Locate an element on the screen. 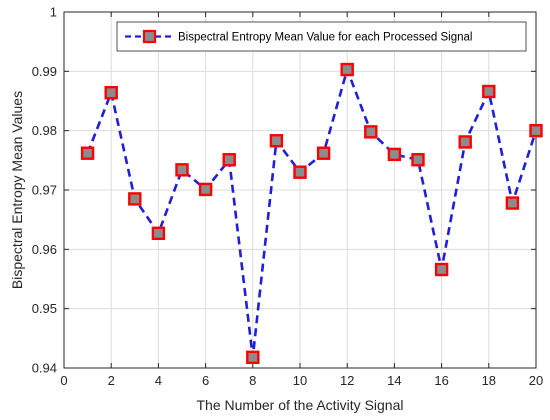 This screenshot has width=550, height=420. x-tick-label: 10 is located at coordinates (300, 380).